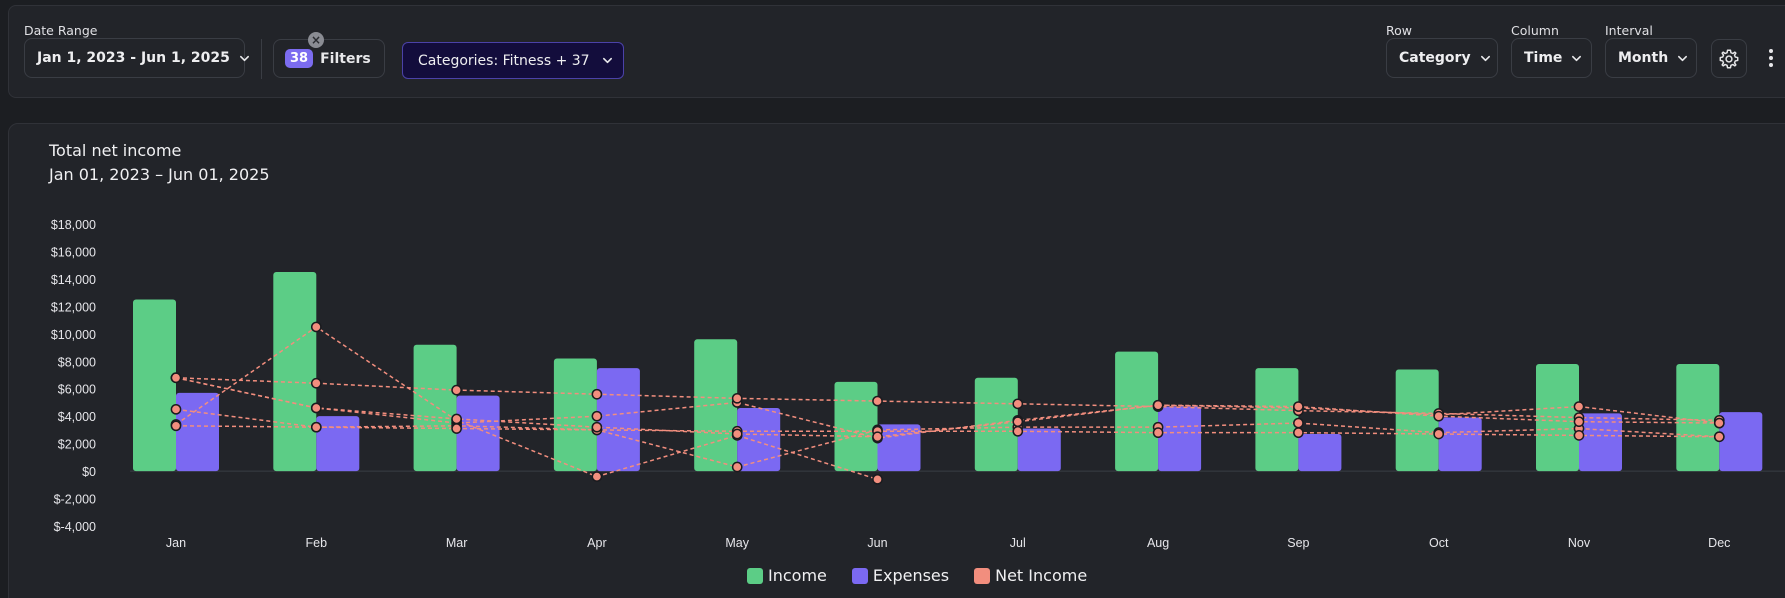  Describe the element at coordinates (1551, 58) in the screenshot. I see `column-select: Time` at that location.